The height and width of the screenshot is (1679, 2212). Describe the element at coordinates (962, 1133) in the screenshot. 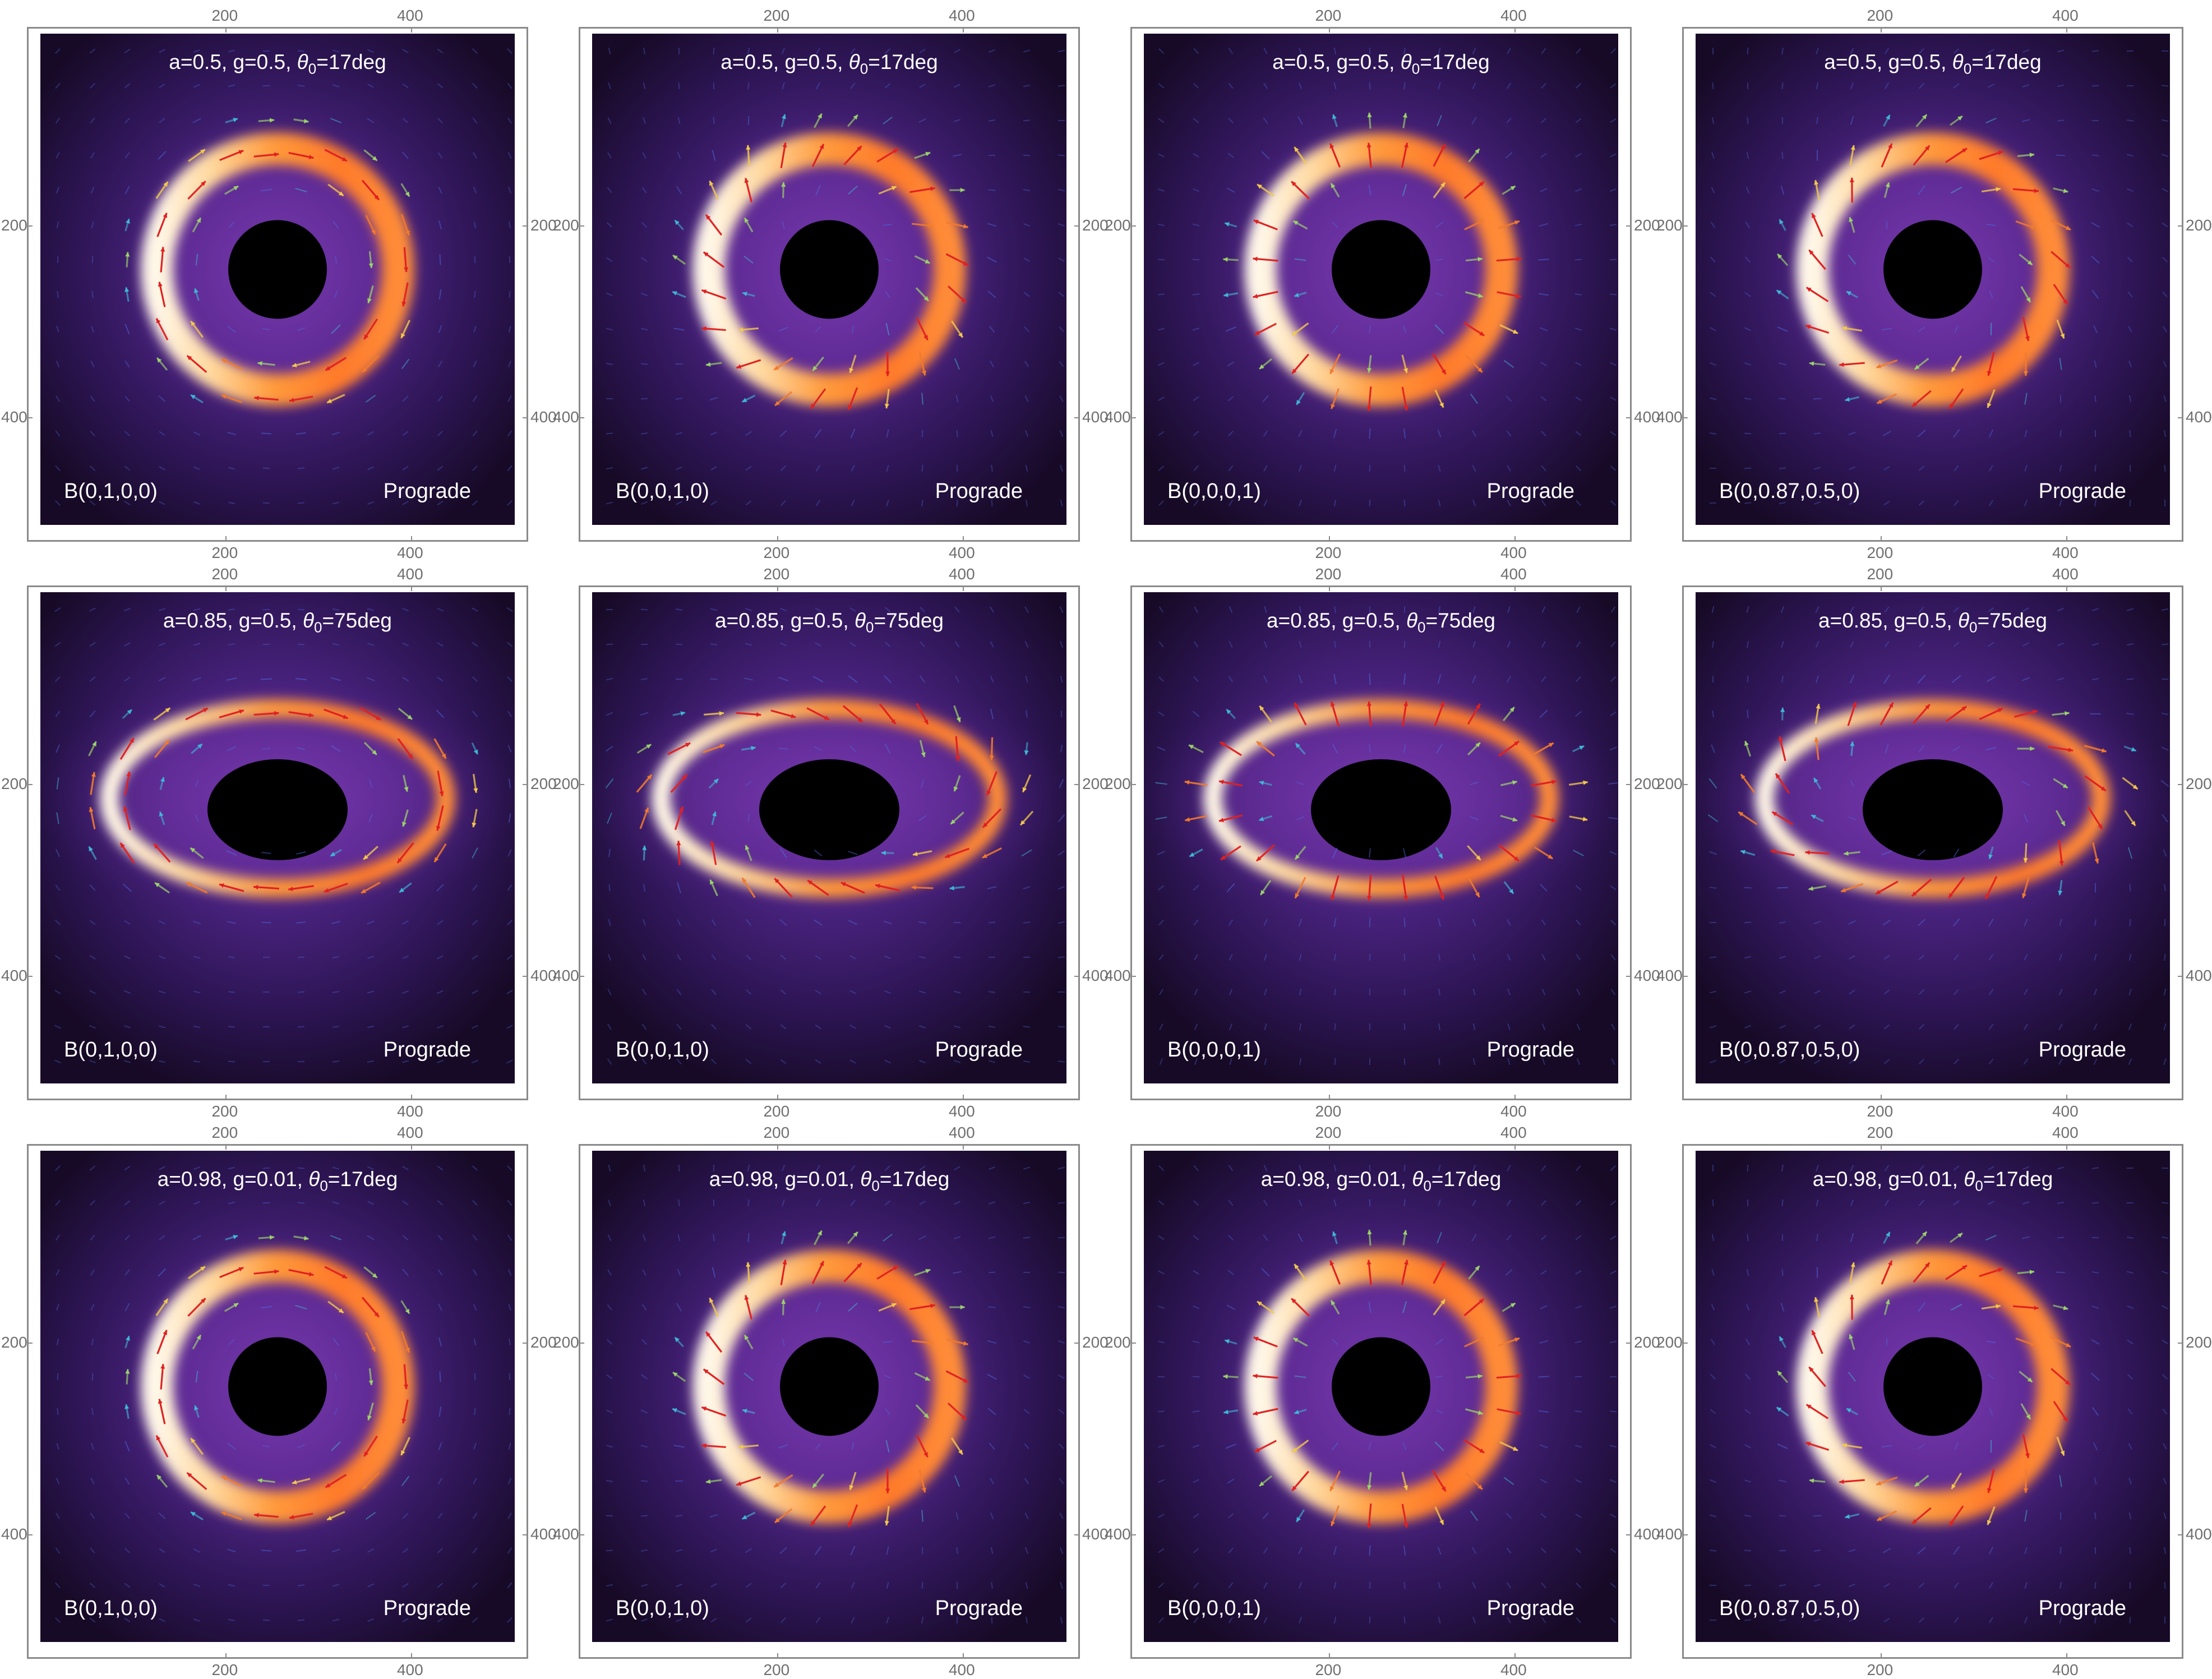

I see `x-tick-label-top: 400` at that location.